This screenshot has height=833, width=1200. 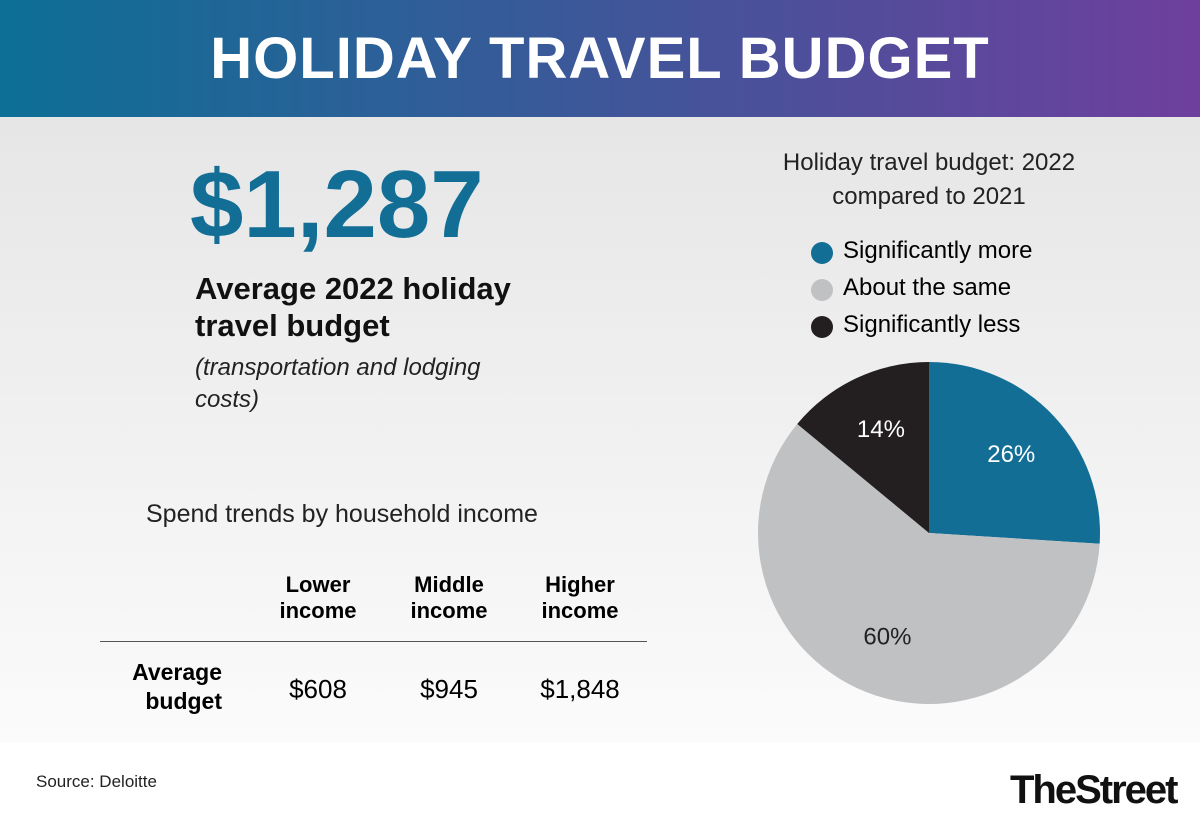 I want to click on column-header: Lower income, so click(x=318, y=597).